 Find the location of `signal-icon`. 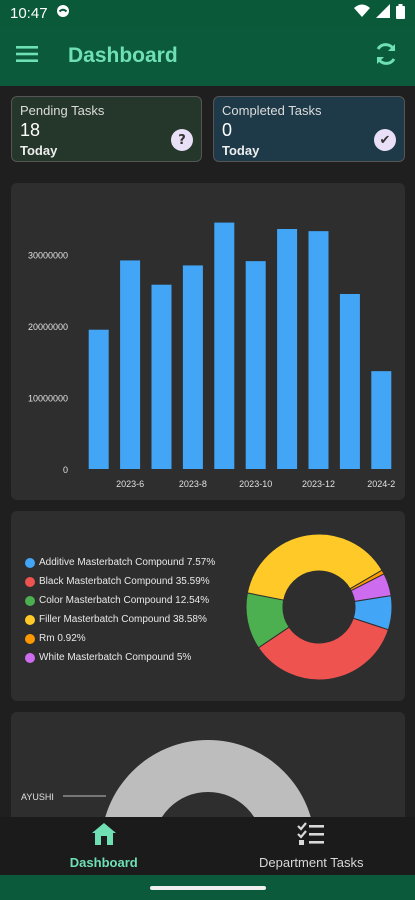

signal-icon is located at coordinates (383, 13).